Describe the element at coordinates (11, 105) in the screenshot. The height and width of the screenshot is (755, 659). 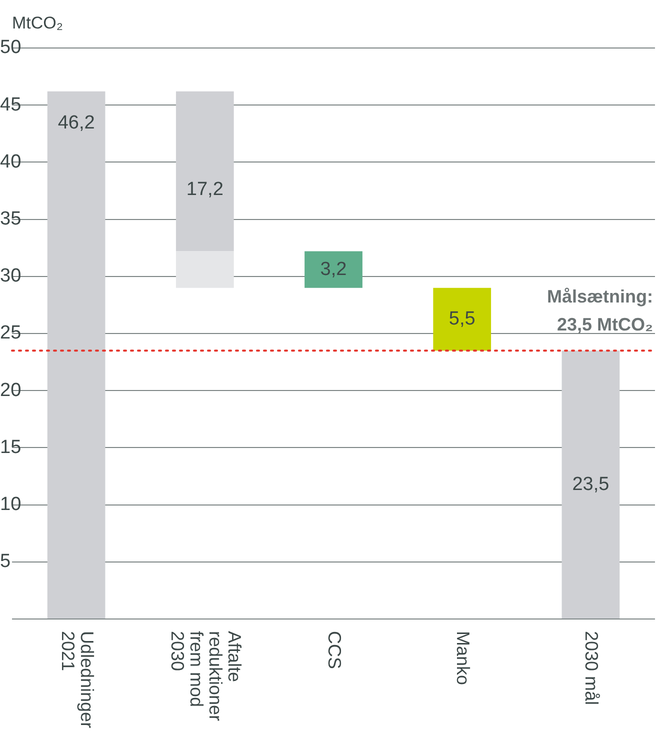
I see `y-tick-label: 45` at that location.